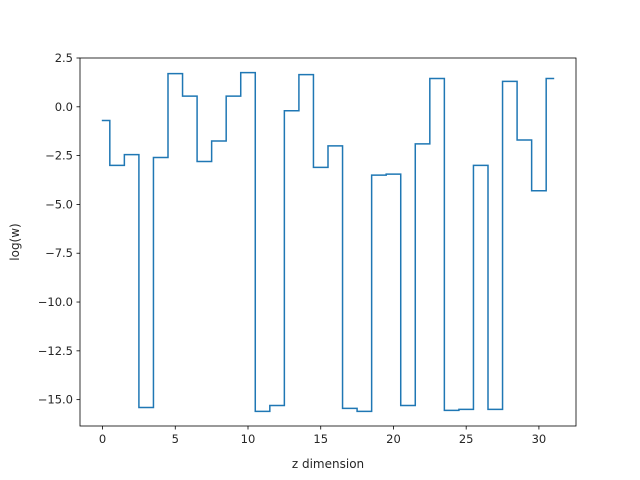 Image resolution: width=640 pixels, height=480 pixels. What do you see at coordinates (320, 439) in the screenshot?
I see `x-tick-label: 15` at bounding box center [320, 439].